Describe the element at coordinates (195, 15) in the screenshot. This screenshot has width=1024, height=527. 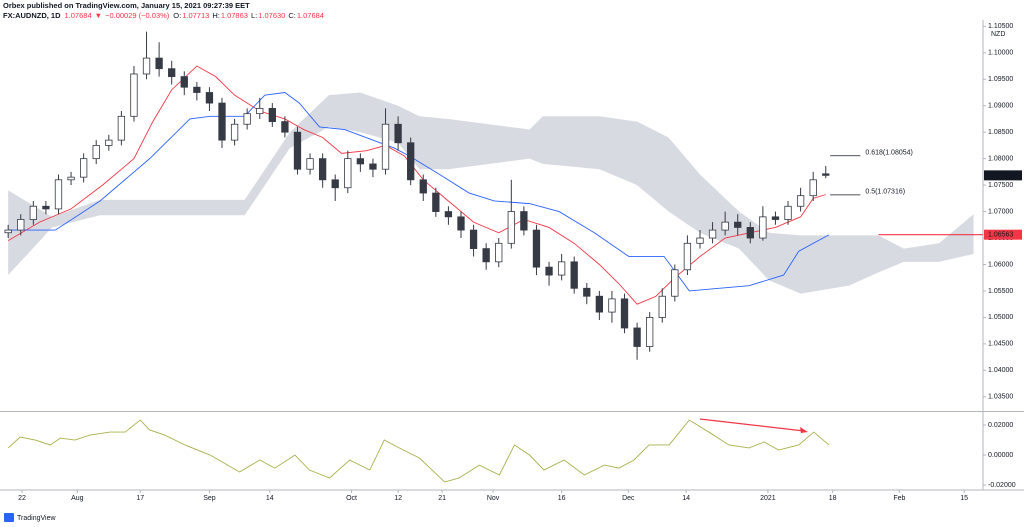
I see `ohlc-value: 1.07713` at that location.